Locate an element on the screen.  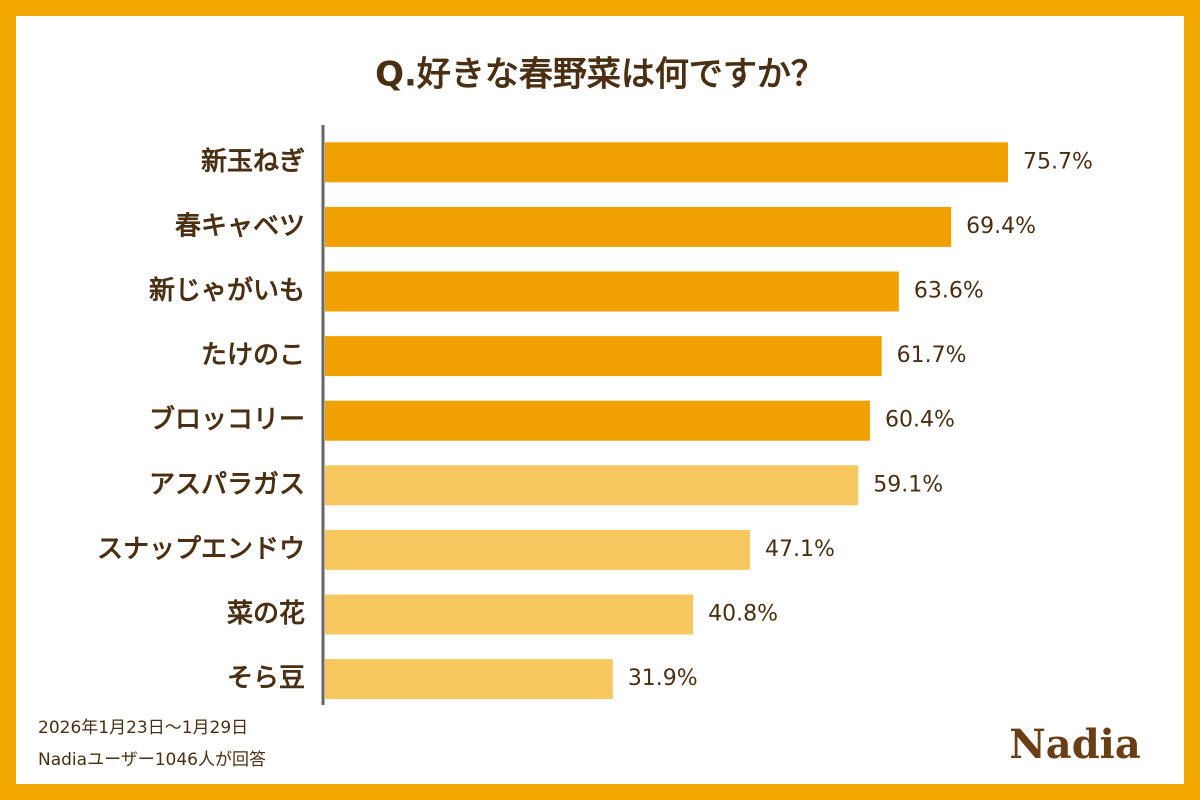
value-label: 47.1% is located at coordinates (800, 549).